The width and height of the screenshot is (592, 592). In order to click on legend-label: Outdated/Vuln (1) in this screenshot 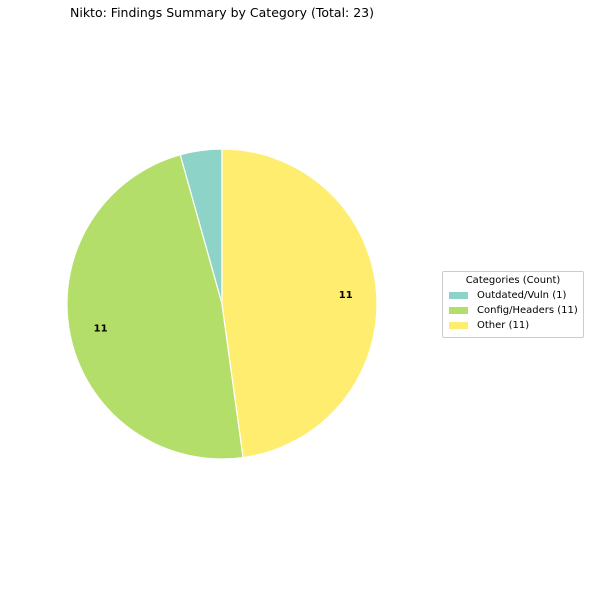, I will do `click(522, 295)`.